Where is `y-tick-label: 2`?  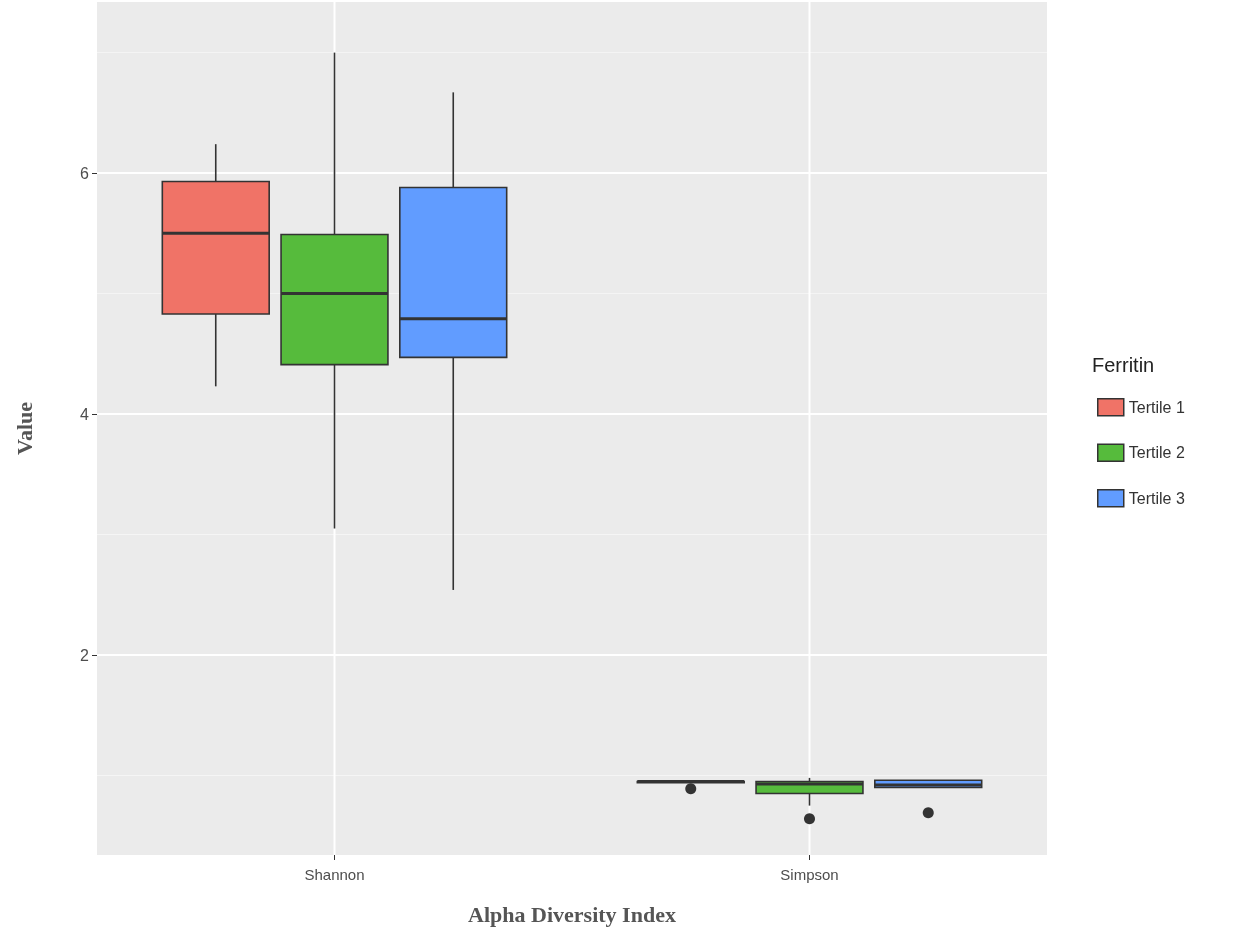
y-tick-label: 2 is located at coordinates (85, 655).